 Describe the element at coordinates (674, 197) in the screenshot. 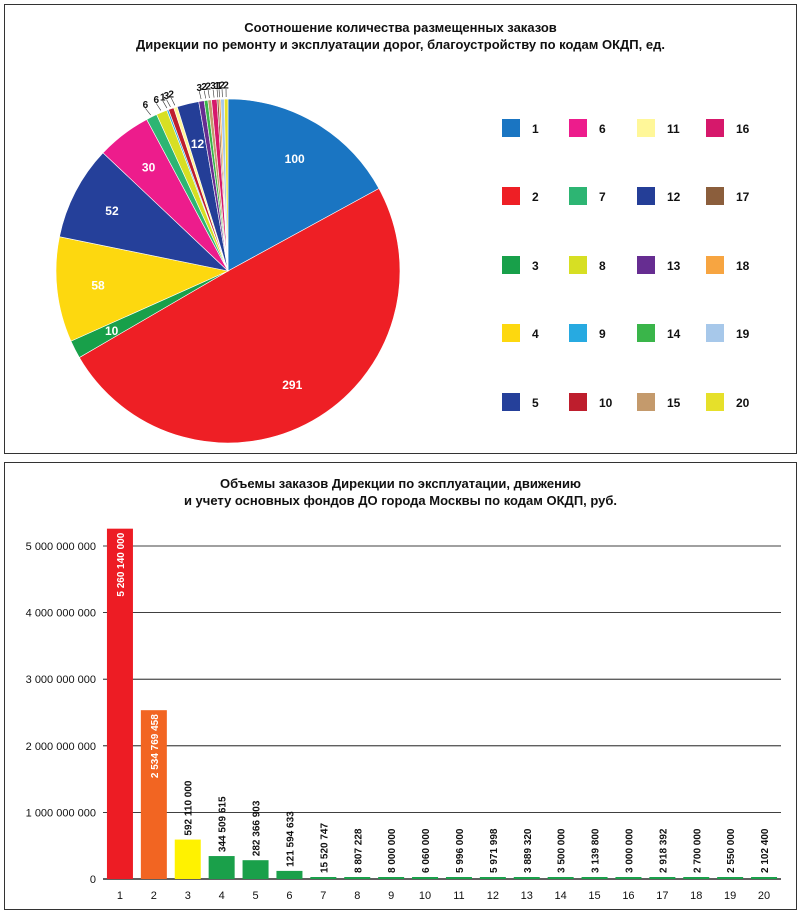

I see `legend-label-12: 12` at that location.